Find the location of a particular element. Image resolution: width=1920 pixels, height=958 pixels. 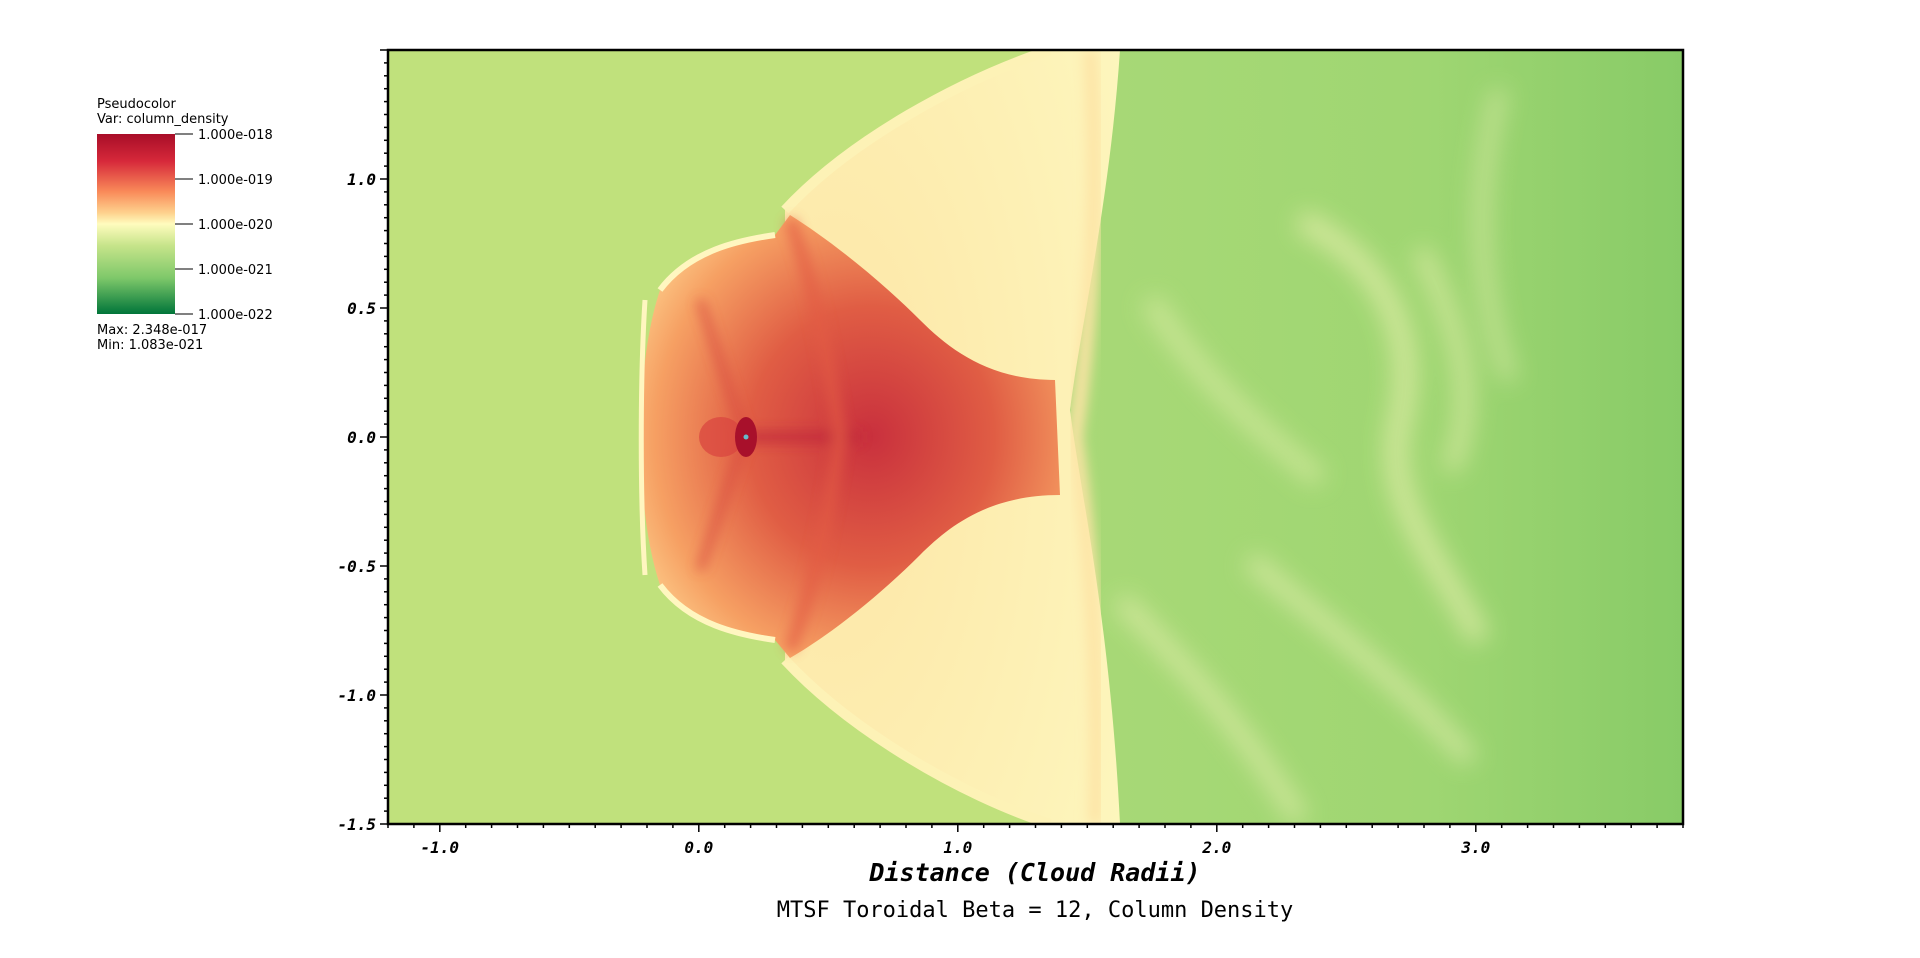

x-tick-label: 2.0 is located at coordinates (1216, 847).